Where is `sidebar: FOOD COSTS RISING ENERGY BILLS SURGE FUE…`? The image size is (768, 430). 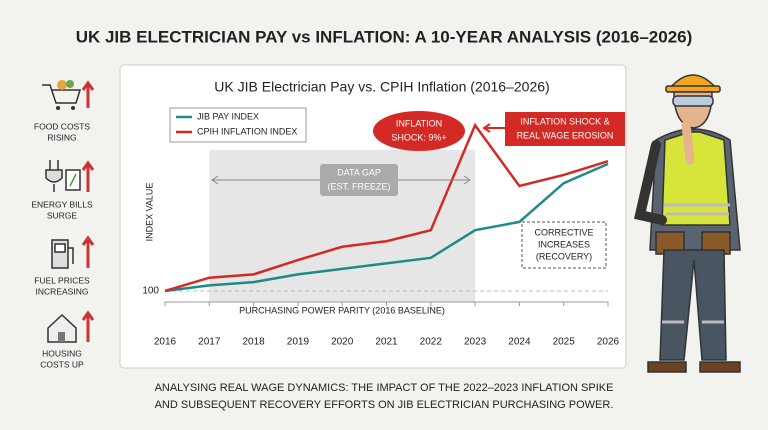
sidebar: FOOD COSTS RISING ENERGY BILLS SURGE FUE… is located at coordinates (63, 224).